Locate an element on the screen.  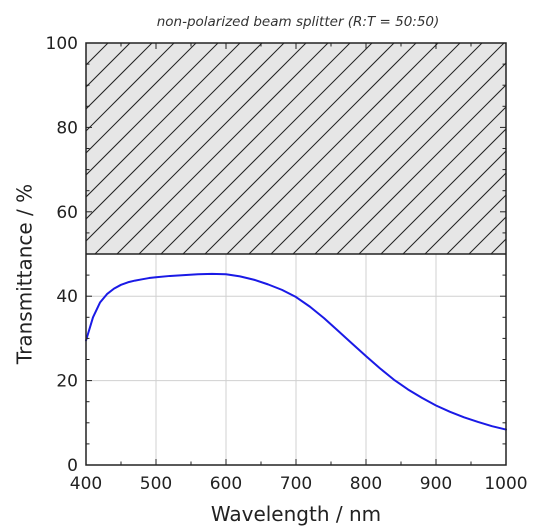
x-tick-label: 700 is located at coordinates (296, 484).